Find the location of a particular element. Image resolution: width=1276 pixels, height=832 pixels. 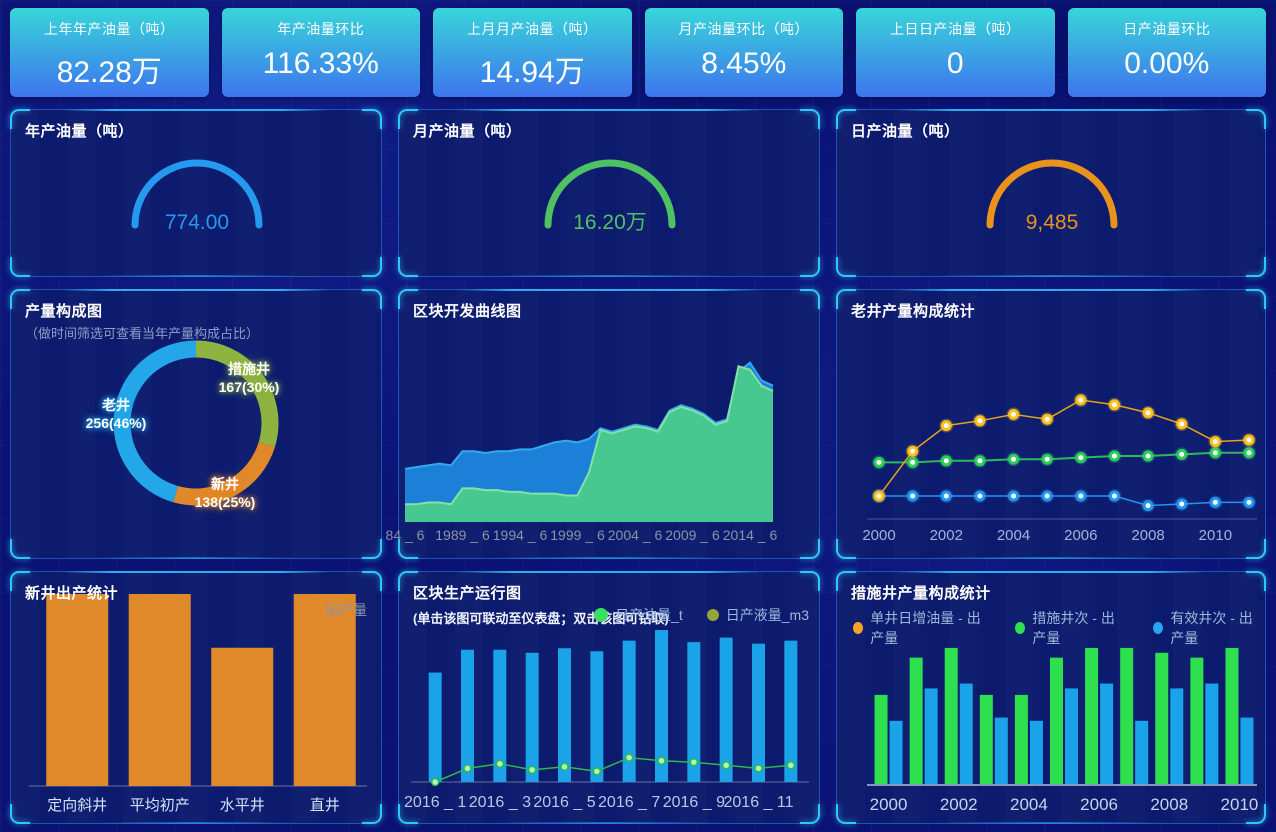

legend-item-liquid: 日产液量_m3 is located at coordinates (757, 615).